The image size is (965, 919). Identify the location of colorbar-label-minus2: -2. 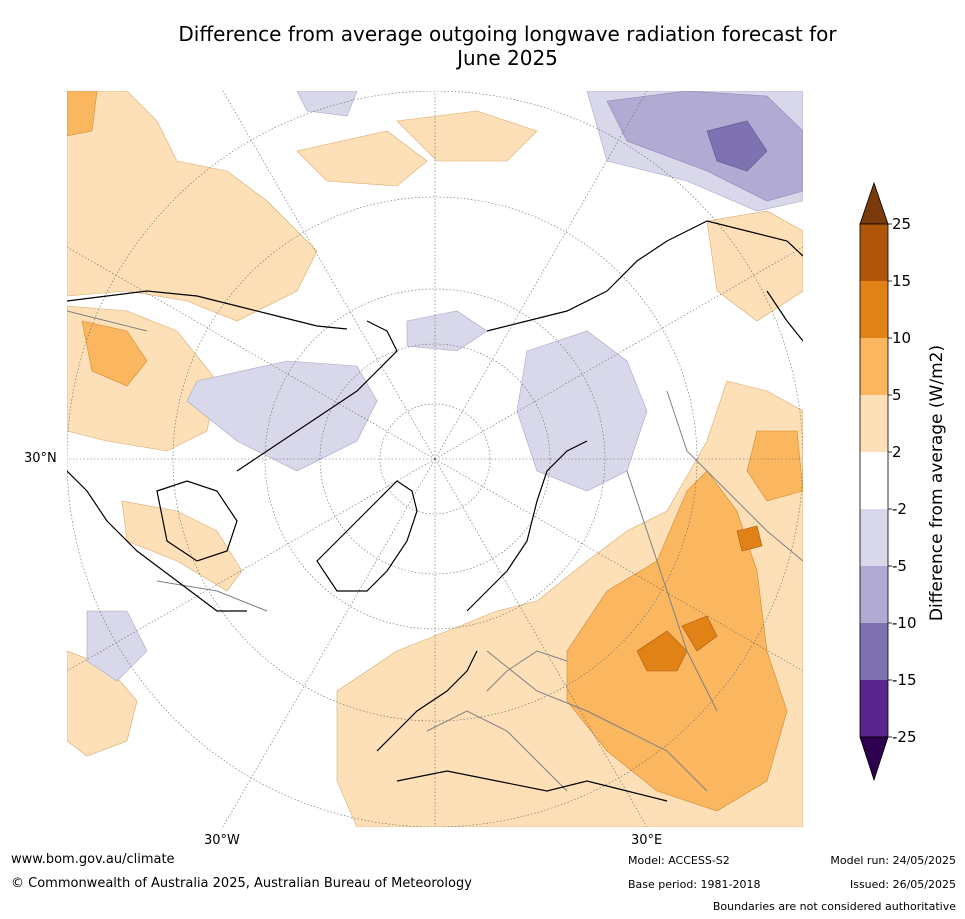
(899, 509).